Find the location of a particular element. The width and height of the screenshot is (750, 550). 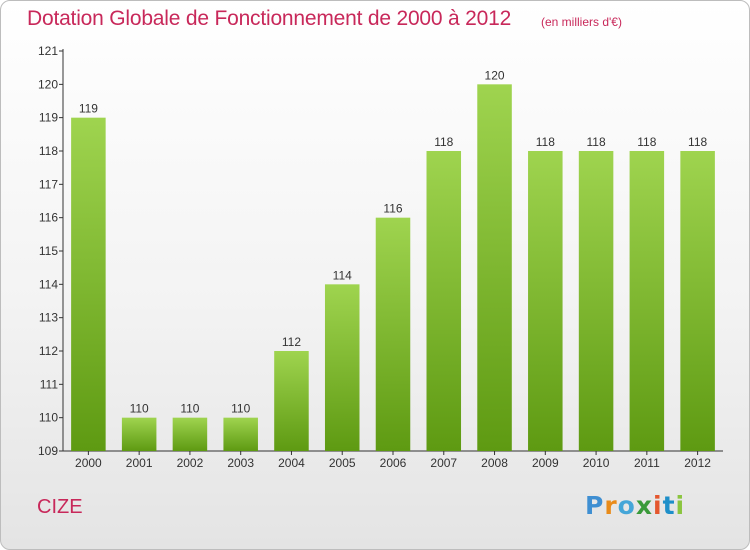

x-tick-label: 2011 is located at coordinates (647, 463).